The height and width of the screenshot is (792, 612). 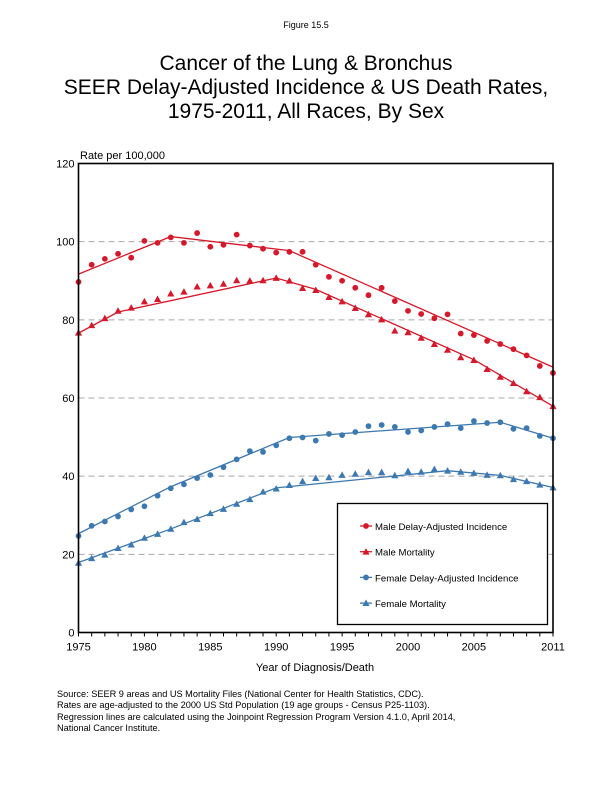 I want to click on x-tick-label: 1990, so click(x=276, y=648).